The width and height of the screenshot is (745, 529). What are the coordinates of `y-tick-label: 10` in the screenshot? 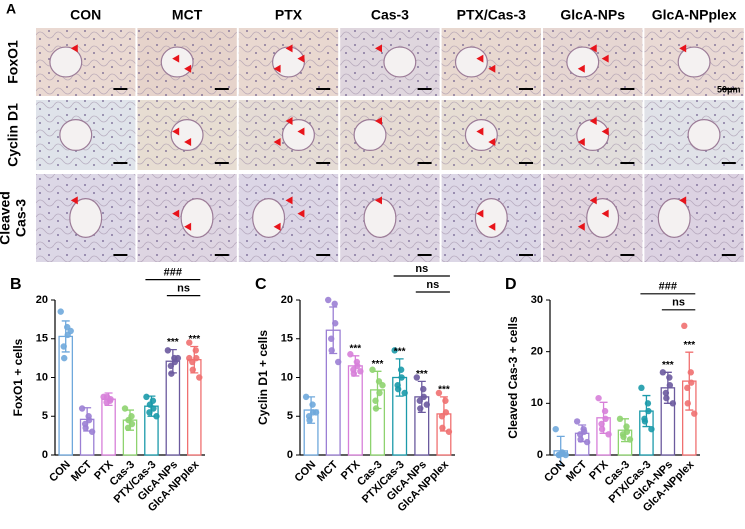 It's located at (537, 403).